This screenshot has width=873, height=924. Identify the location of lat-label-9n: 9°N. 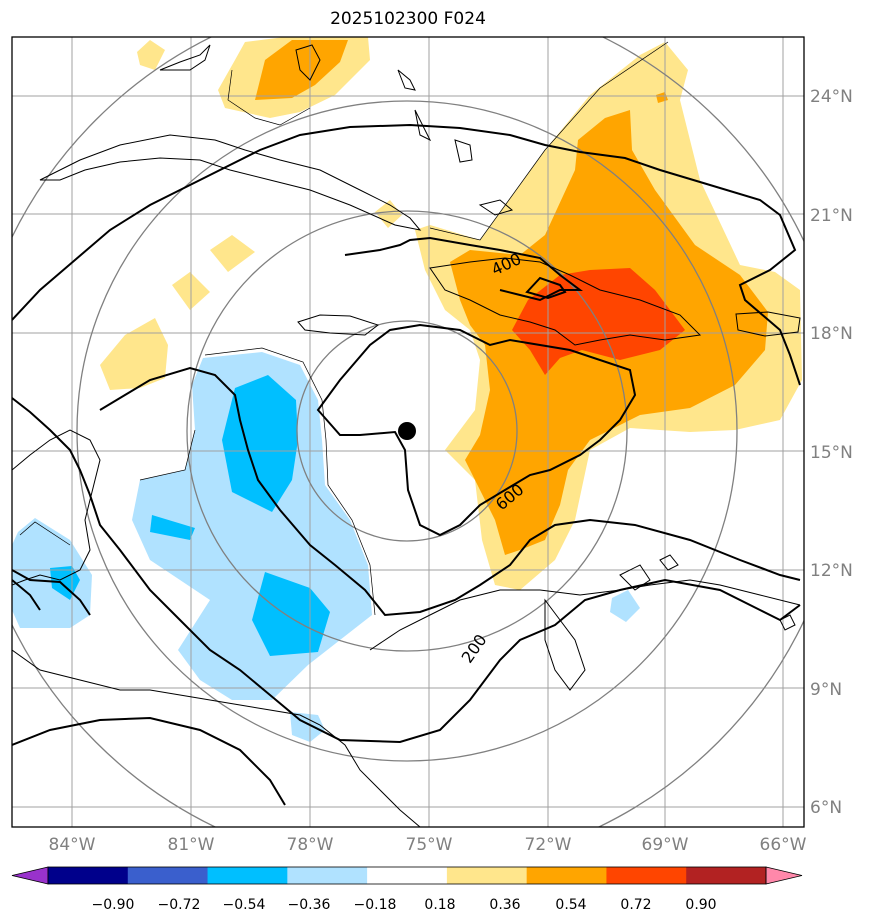
(826, 690).